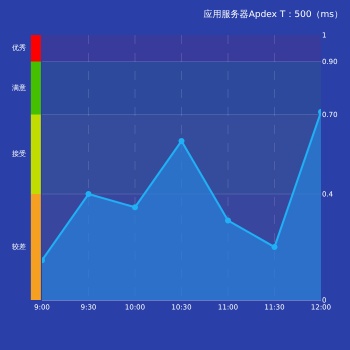  I want to click on chart-title: 应用服务器Apdex T：500（ms）, so click(273, 14).